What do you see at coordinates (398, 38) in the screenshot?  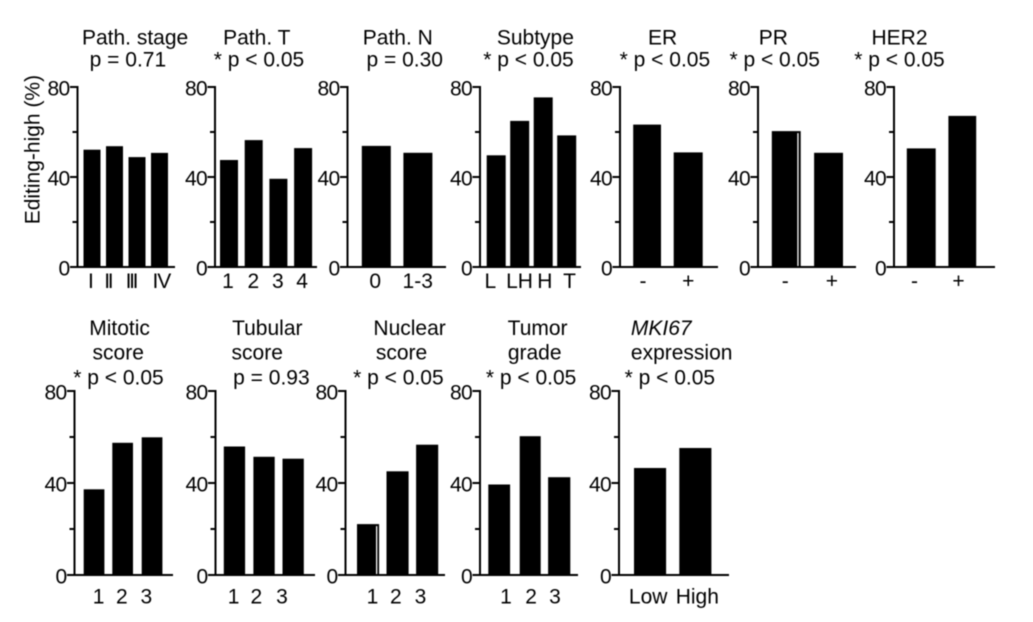 I see `svg-text: Path. N` at bounding box center [398, 38].